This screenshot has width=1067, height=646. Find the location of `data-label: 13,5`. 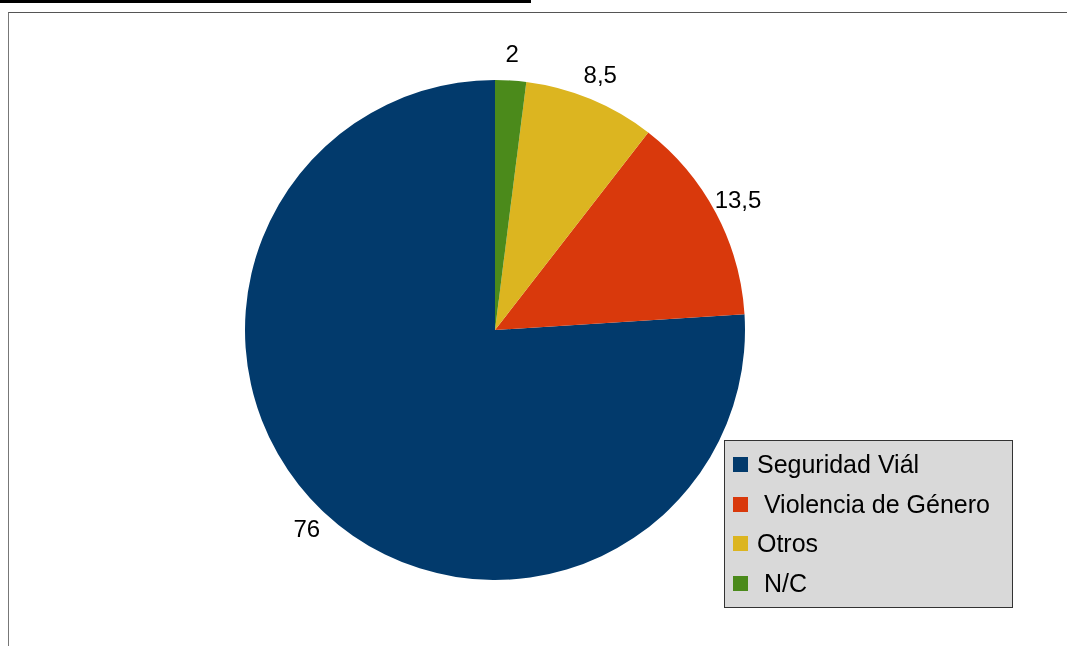

data-label: 13,5 is located at coordinates (738, 199).